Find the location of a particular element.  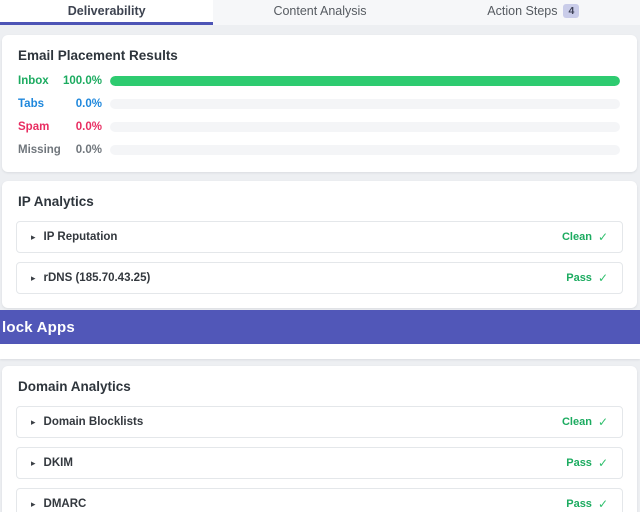

brand-banner-text: lock Apps is located at coordinates (38, 327).